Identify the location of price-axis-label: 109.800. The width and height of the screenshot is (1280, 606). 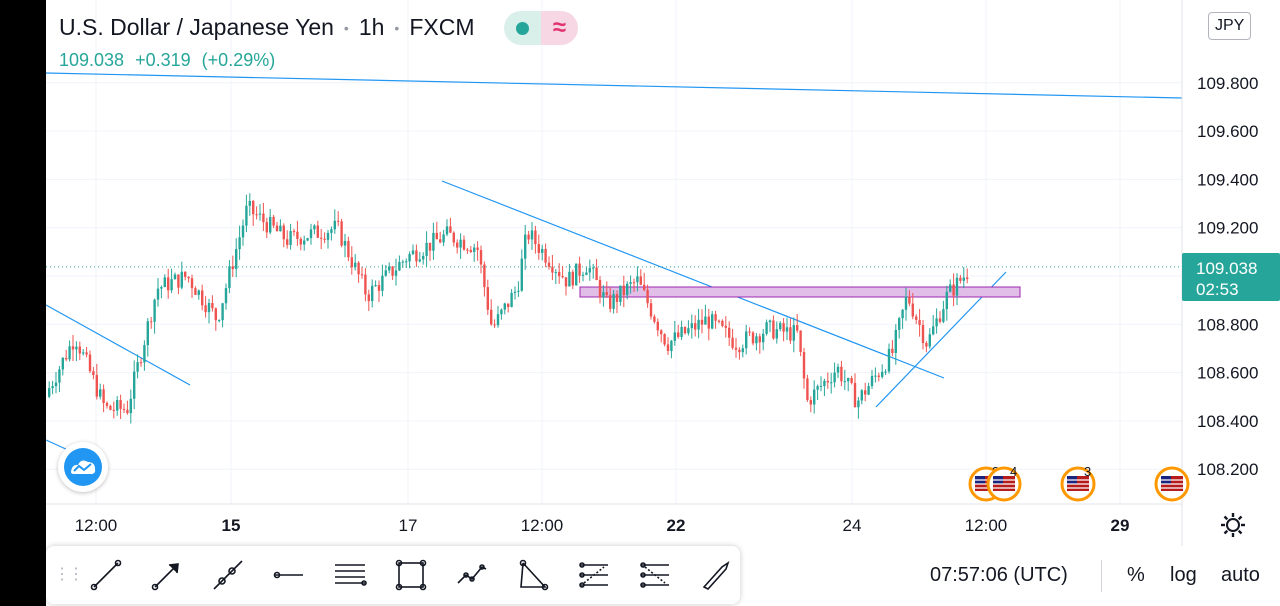
(1227, 83).